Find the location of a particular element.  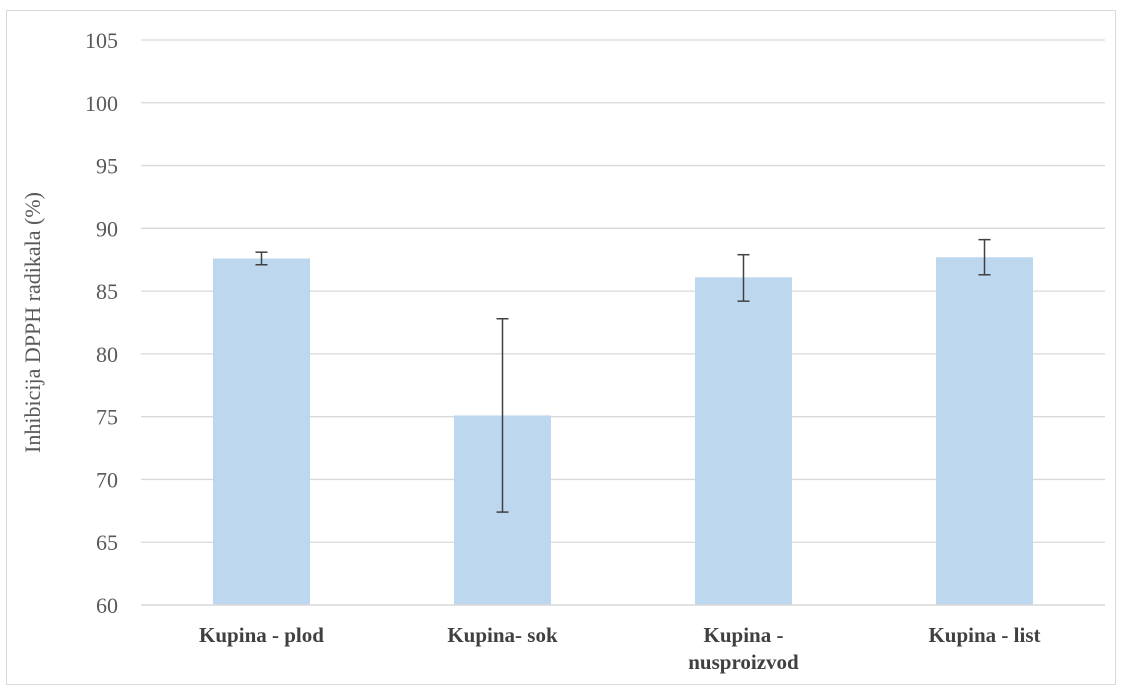

x-category-label: nusproizvod is located at coordinates (743, 662).